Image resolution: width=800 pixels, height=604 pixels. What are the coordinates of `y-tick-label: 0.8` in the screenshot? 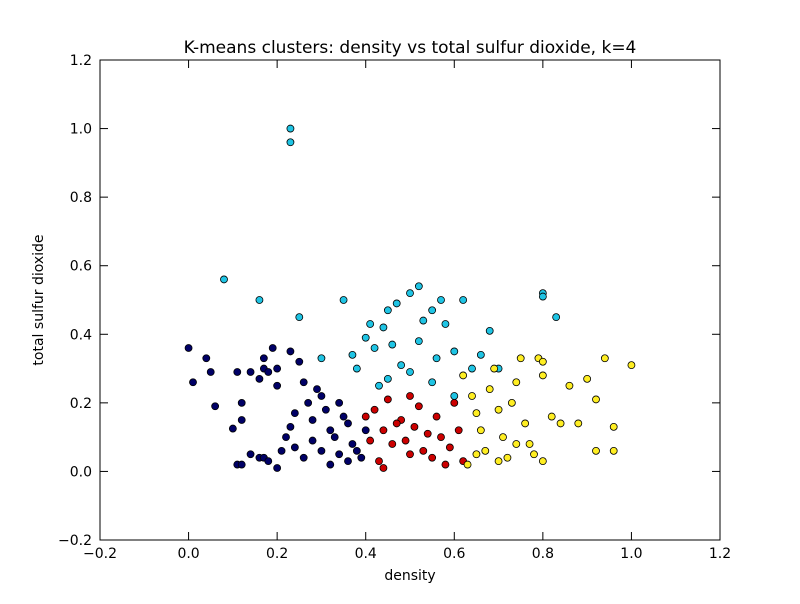 It's located at (81, 198).